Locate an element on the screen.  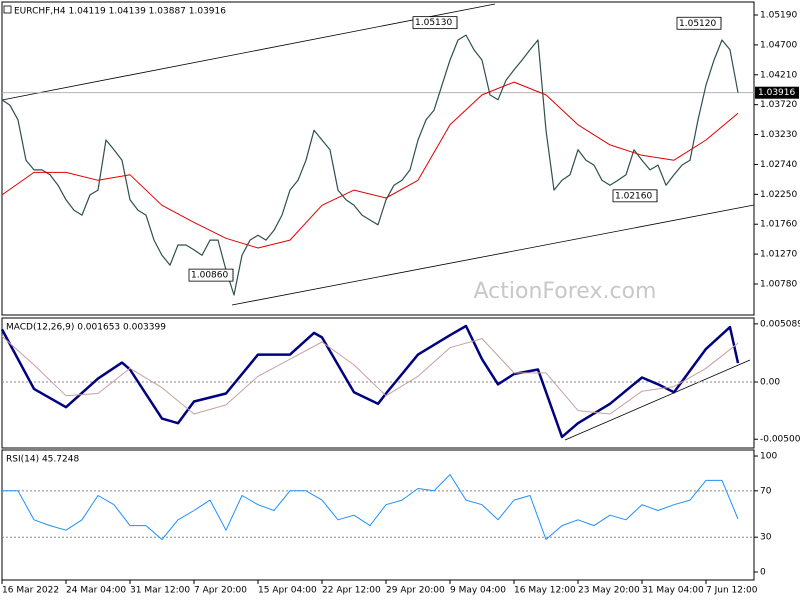
x-tick-label: 24 Mar 04:00 is located at coordinates (96, 591).